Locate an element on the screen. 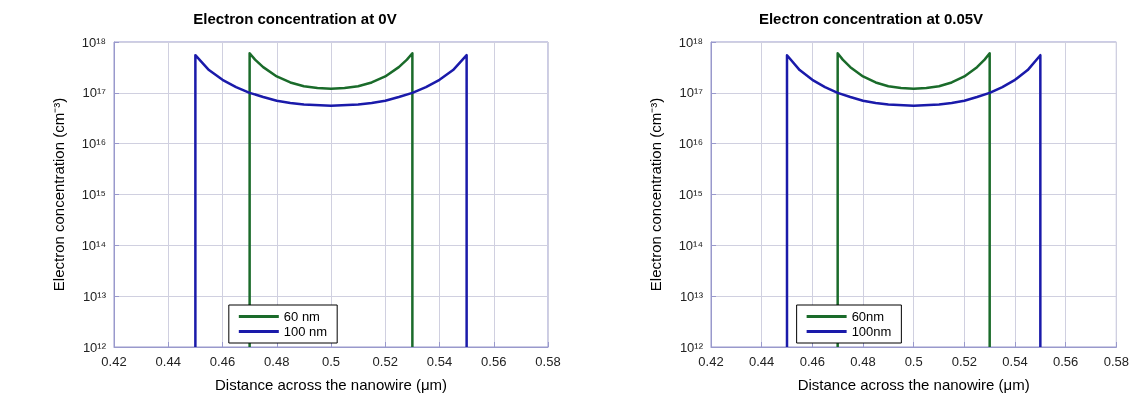  legend-label: 100nm is located at coordinates (871, 331).